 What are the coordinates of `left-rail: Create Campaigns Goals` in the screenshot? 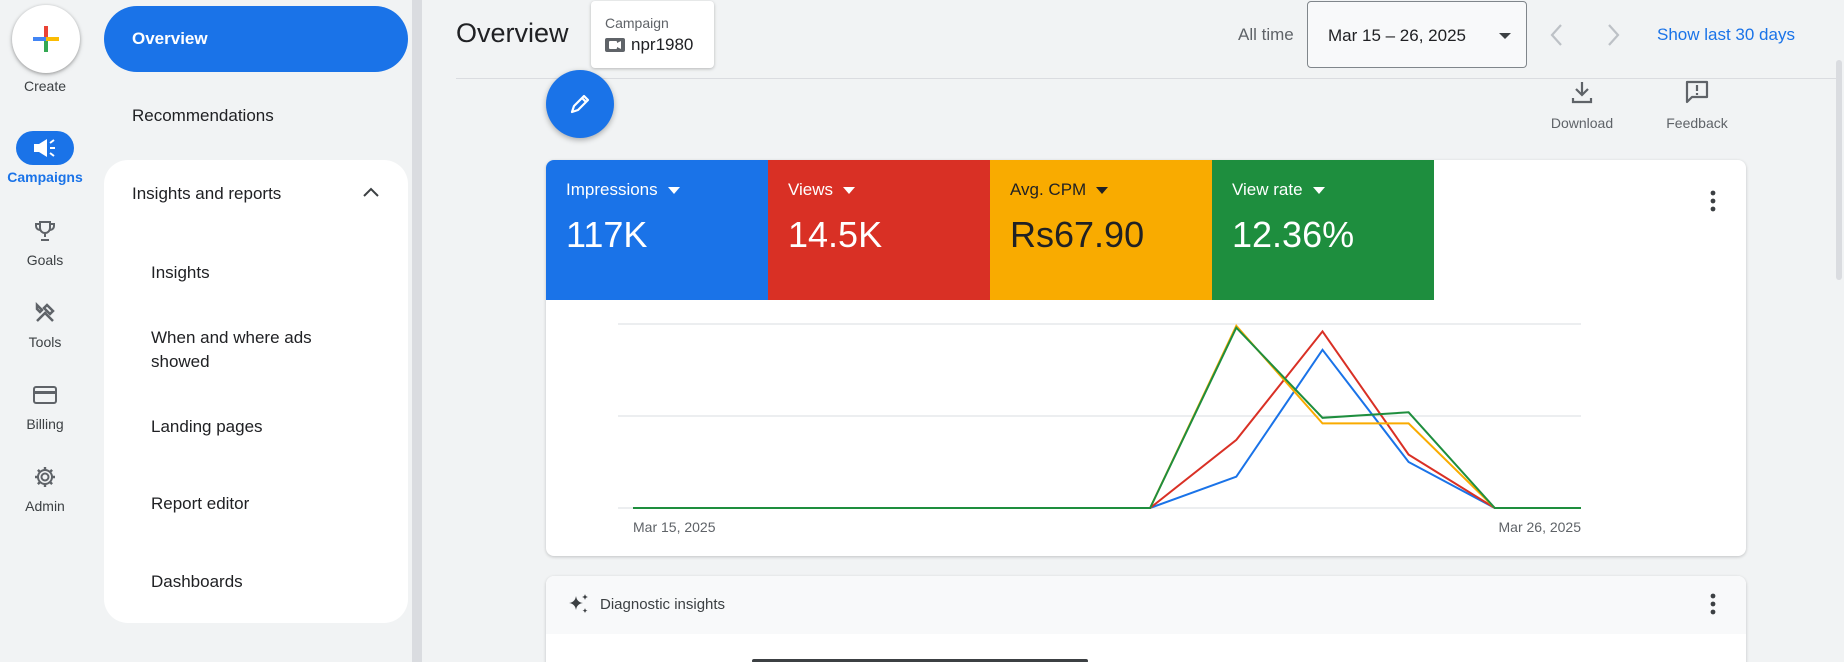 It's located at (45, 331).